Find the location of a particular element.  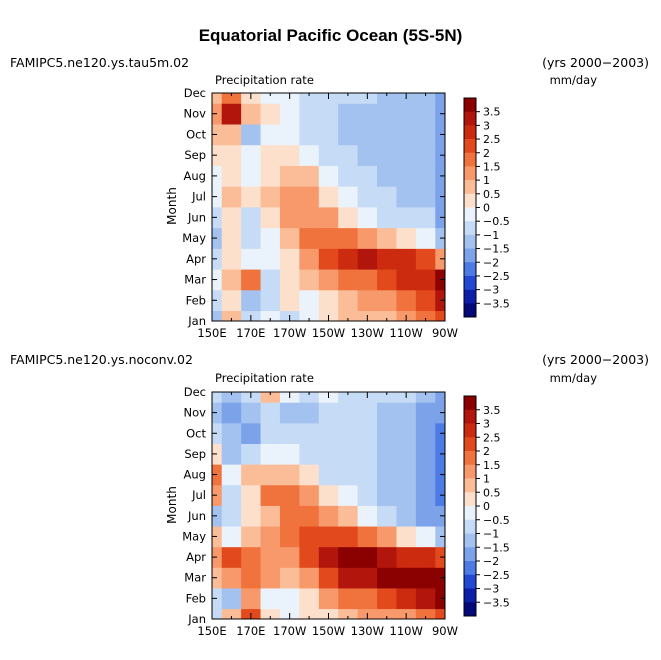

colorbar-label: 2.5 is located at coordinates (492, 139).